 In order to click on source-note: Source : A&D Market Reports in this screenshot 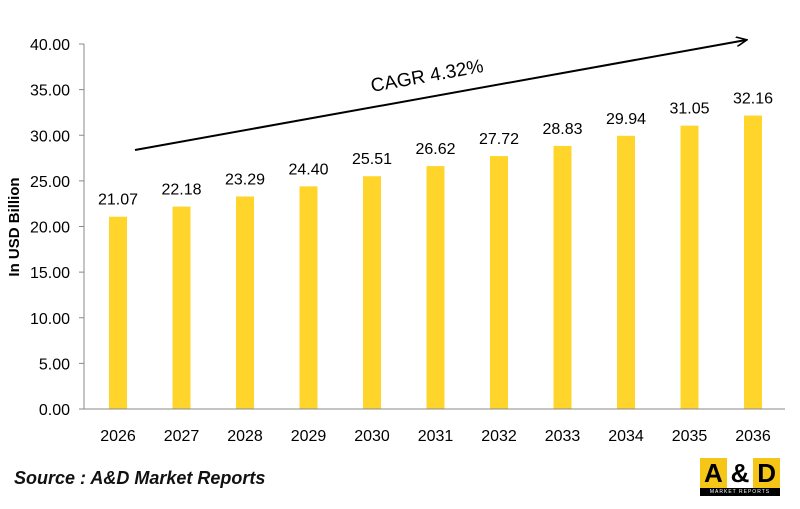, I will do `click(140, 478)`.